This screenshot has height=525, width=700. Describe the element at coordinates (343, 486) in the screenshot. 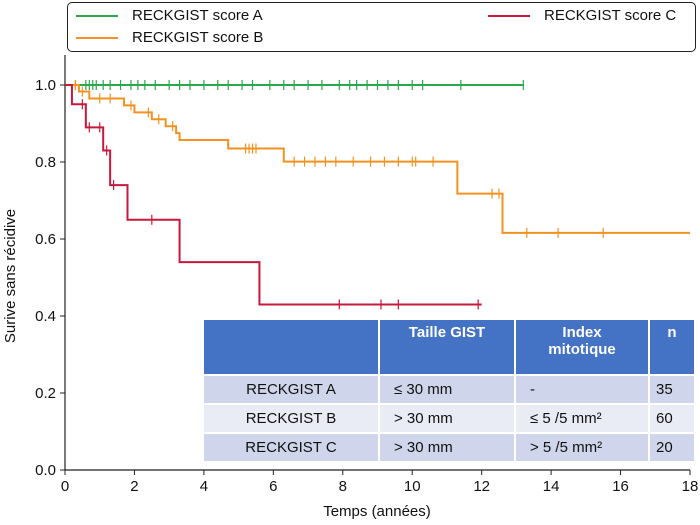

I see `x-tick-label: 8` at that location.